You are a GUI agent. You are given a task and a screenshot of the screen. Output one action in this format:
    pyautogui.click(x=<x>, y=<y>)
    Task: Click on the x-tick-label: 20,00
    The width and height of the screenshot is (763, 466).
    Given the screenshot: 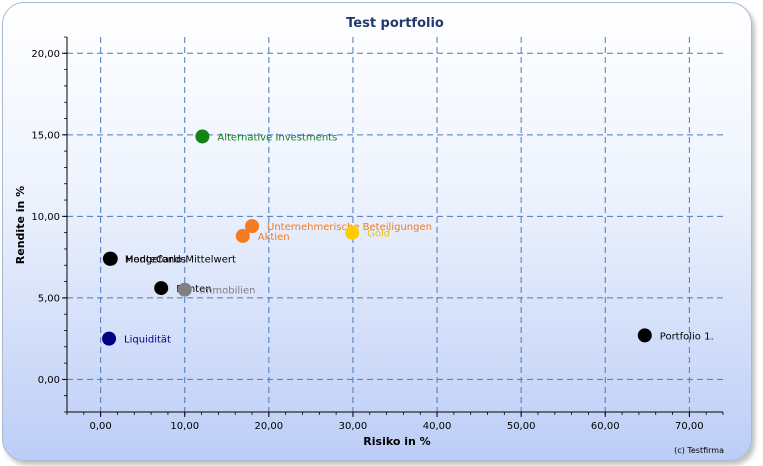 What is the action you would take?
    pyautogui.click(x=269, y=426)
    